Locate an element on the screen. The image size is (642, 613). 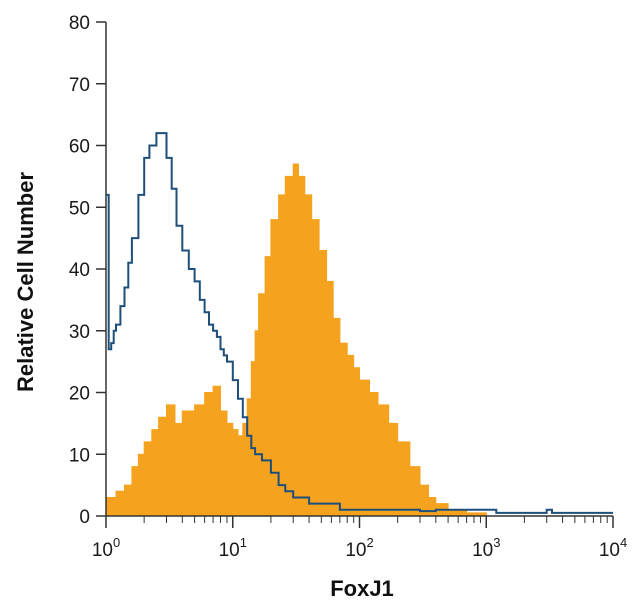
y-axis-title: Relative Cell Number is located at coordinates (25, 282).